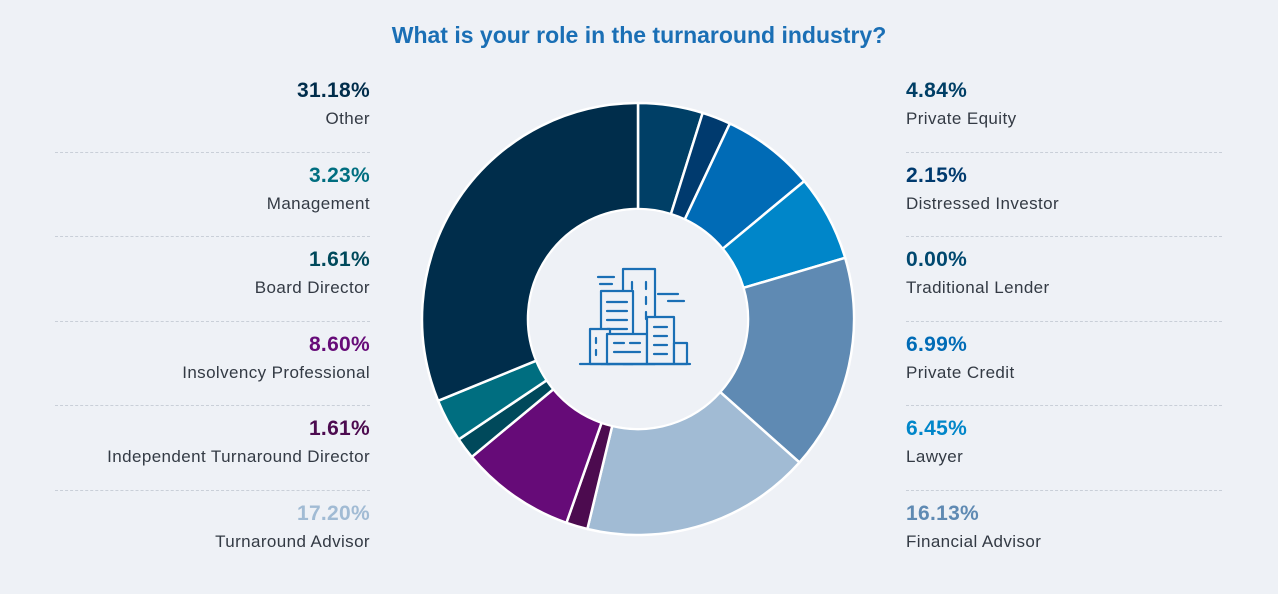 The height and width of the screenshot is (594, 1278). What do you see at coordinates (1064, 448) in the screenshot?
I see `legend-entry-lawyer: 6.45% Lawyer` at bounding box center [1064, 448].